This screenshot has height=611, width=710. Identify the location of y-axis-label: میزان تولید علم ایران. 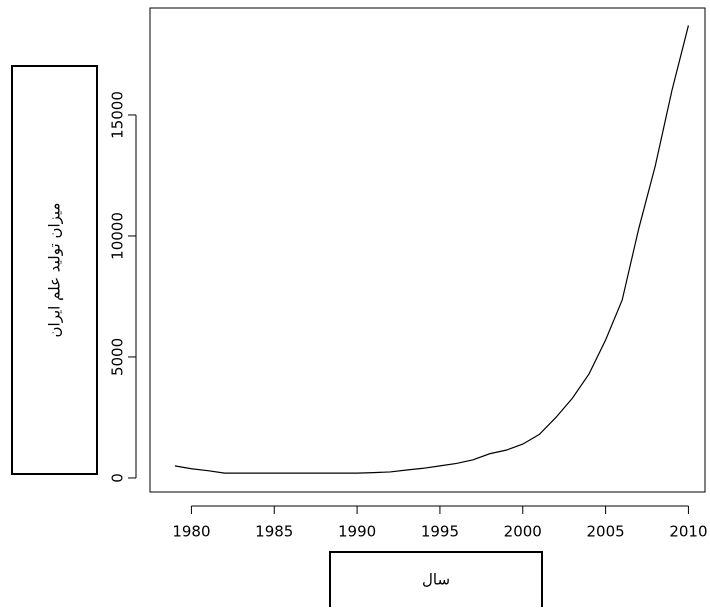
(55, 270).